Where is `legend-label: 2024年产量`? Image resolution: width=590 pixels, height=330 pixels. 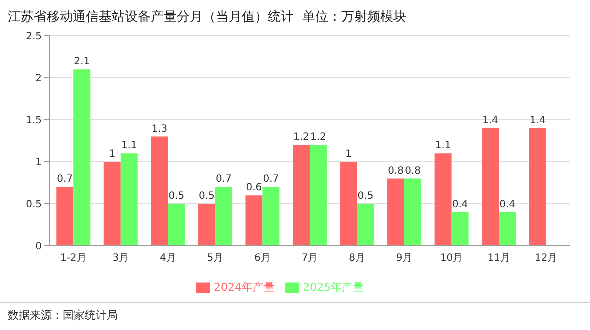
legend-label: 2024年产量 is located at coordinates (244, 287).